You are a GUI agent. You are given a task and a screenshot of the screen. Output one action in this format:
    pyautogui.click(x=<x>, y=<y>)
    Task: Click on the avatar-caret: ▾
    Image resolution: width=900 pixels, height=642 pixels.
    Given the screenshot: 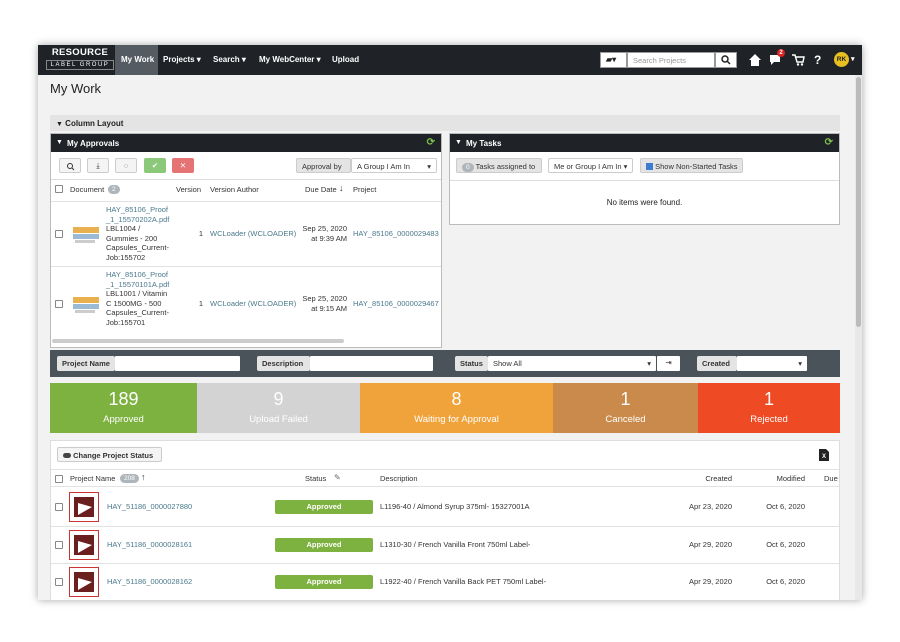 What is the action you would take?
    pyautogui.click(x=853, y=59)
    